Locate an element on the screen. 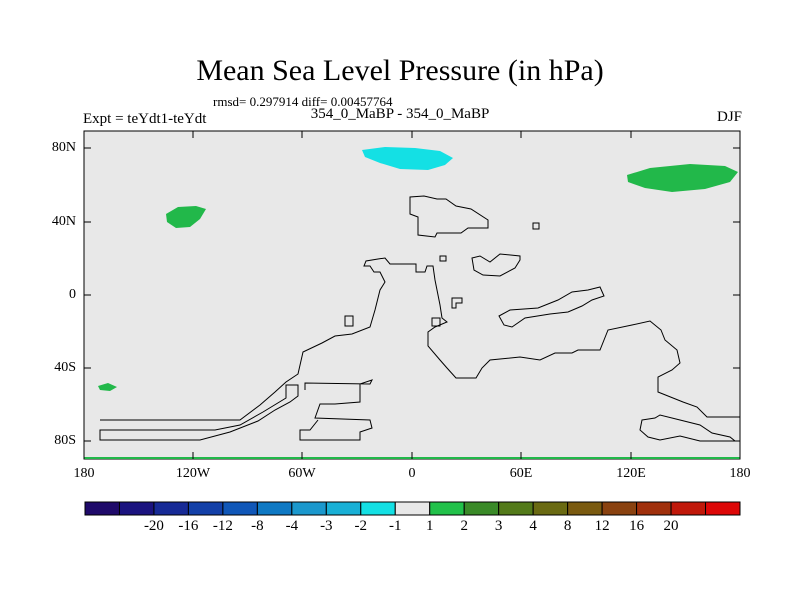  y-tick-label: 40N is located at coordinates (63, 221).